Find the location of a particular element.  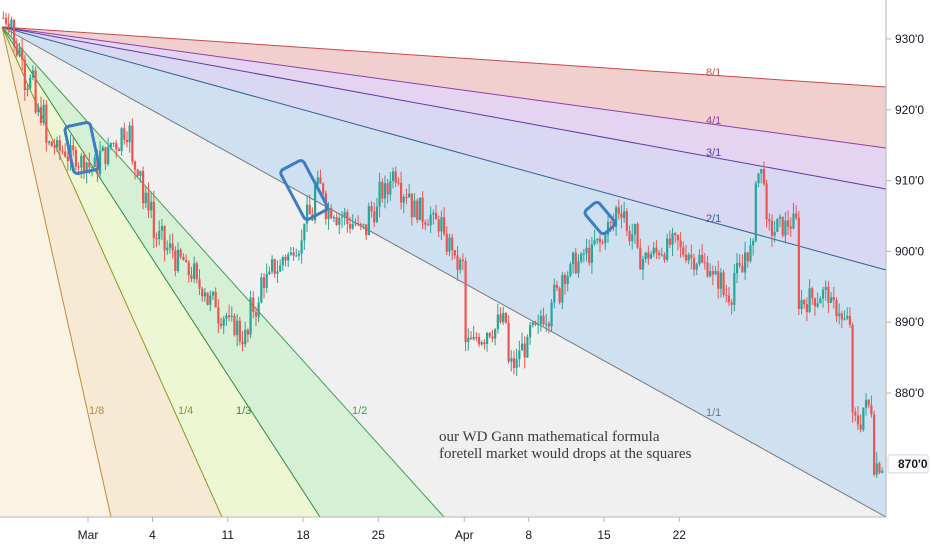

time-axis-panel is located at coordinates (443, 533).